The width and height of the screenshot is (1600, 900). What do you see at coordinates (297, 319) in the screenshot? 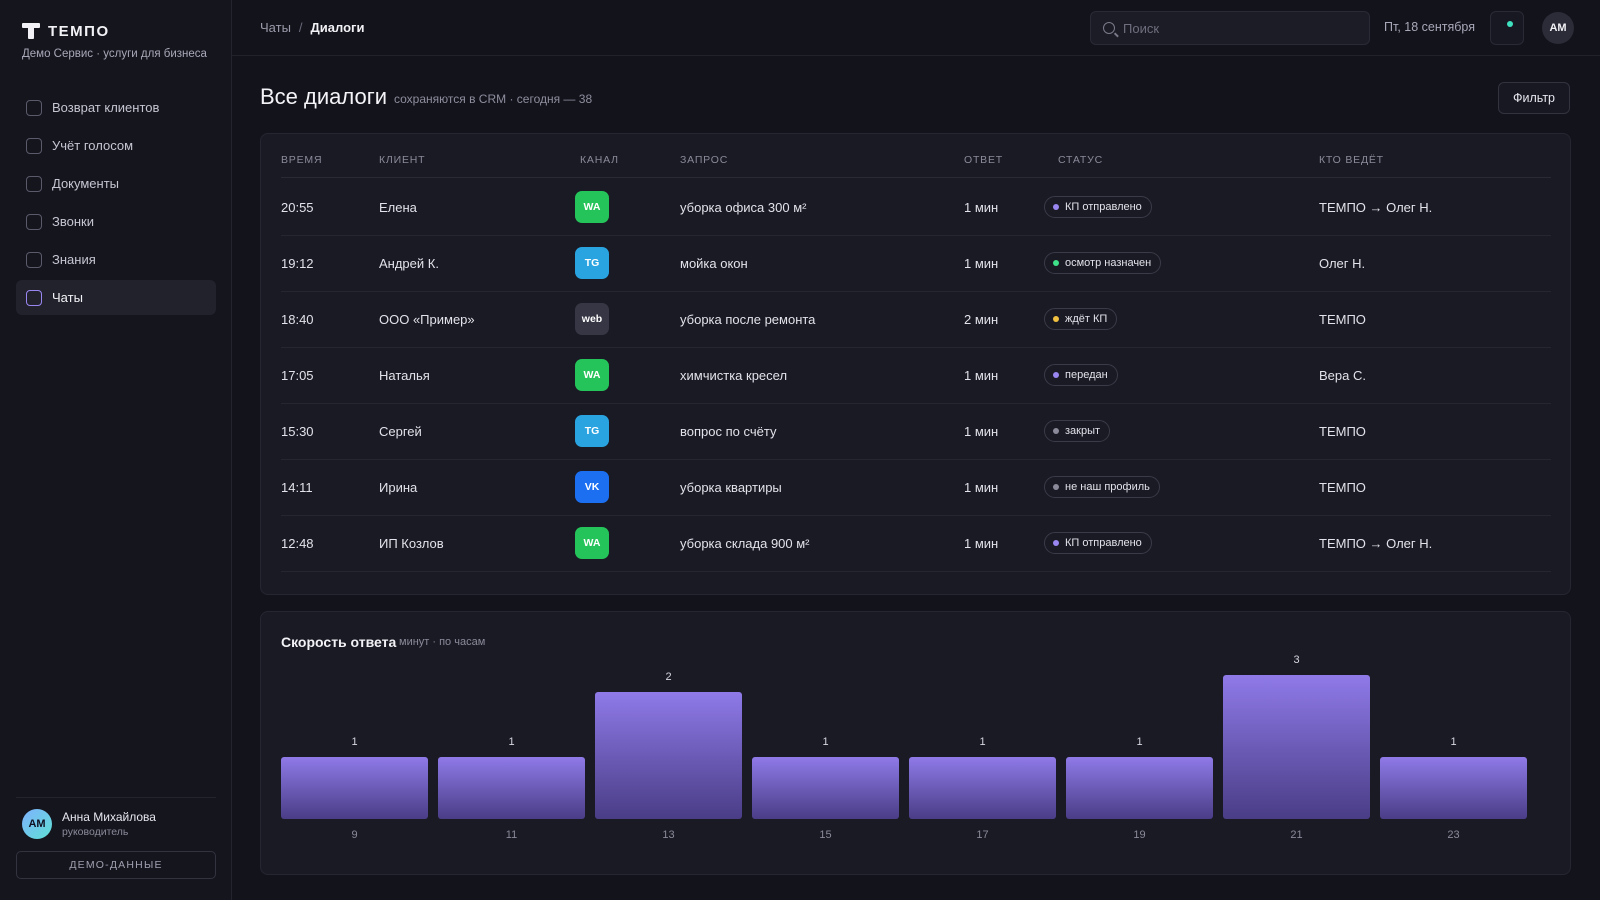
I see `cell-time: 18:40` at bounding box center [297, 319].